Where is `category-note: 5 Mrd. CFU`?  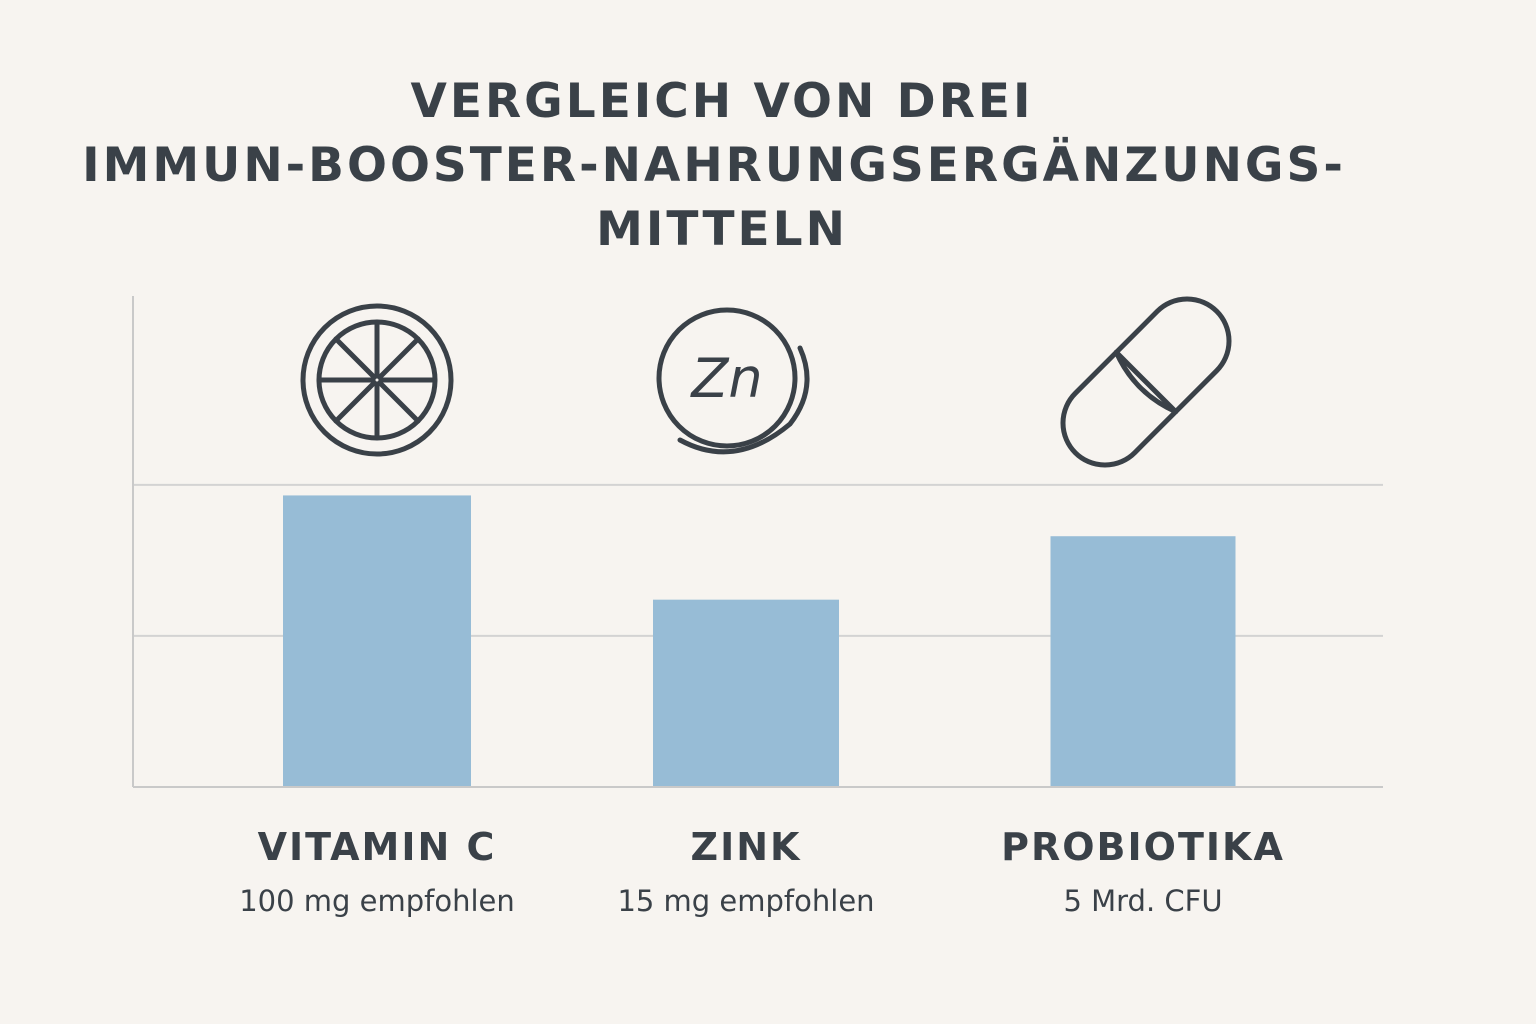
category-note: 5 Mrd. CFU is located at coordinates (1142, 901).